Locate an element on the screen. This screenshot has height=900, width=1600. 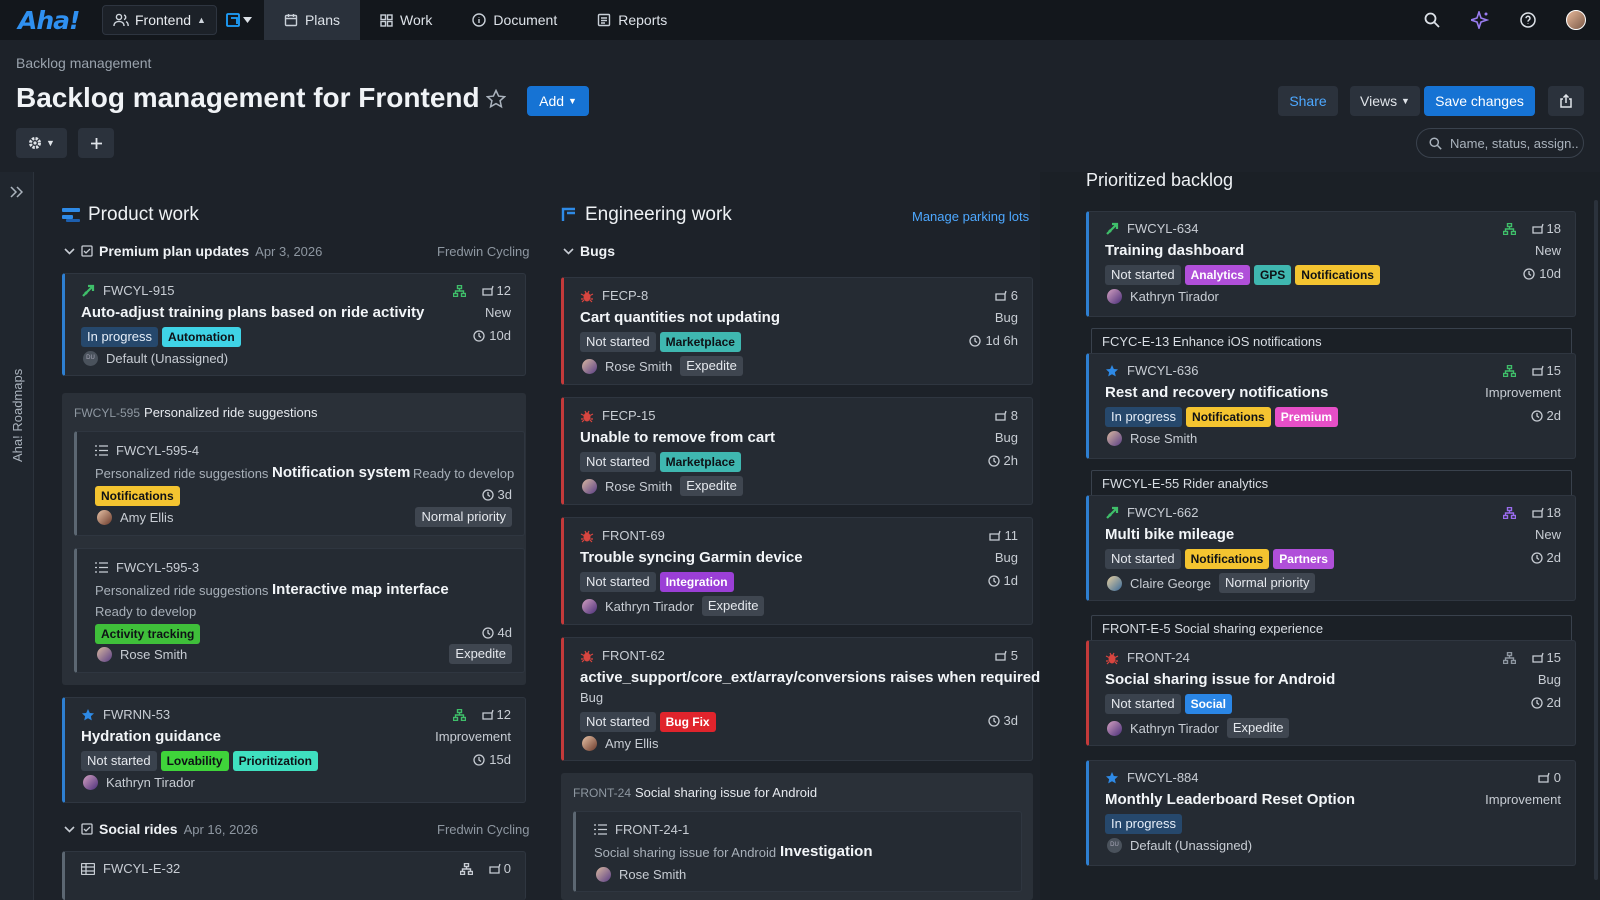
card-title: Investigation is located at coordinates (826, 851).